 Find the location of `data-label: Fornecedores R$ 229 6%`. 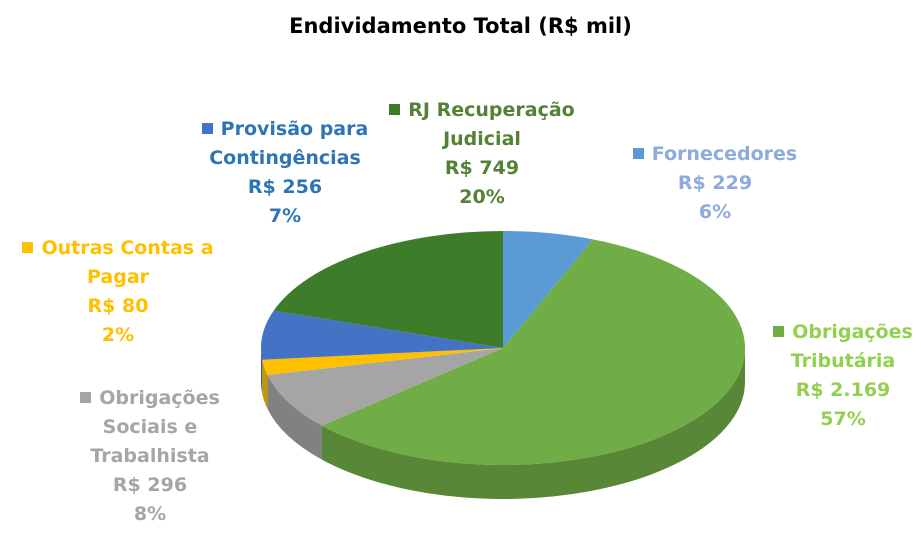

data-label: Fornecedores R$ 229 6% is located at coordinates (715, 183).